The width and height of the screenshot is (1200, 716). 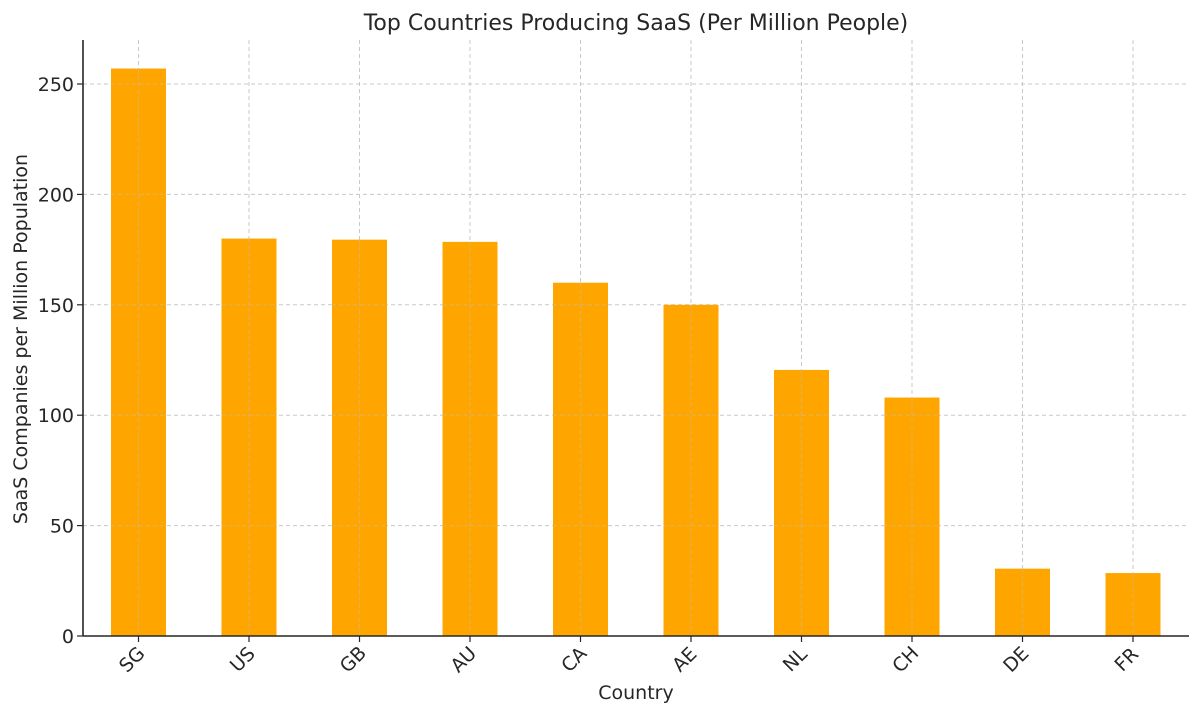 What do you see at coordinates (463, 659) in the screenshot?
I see `x-tick-label: AU` at bounding box center [463, 659].